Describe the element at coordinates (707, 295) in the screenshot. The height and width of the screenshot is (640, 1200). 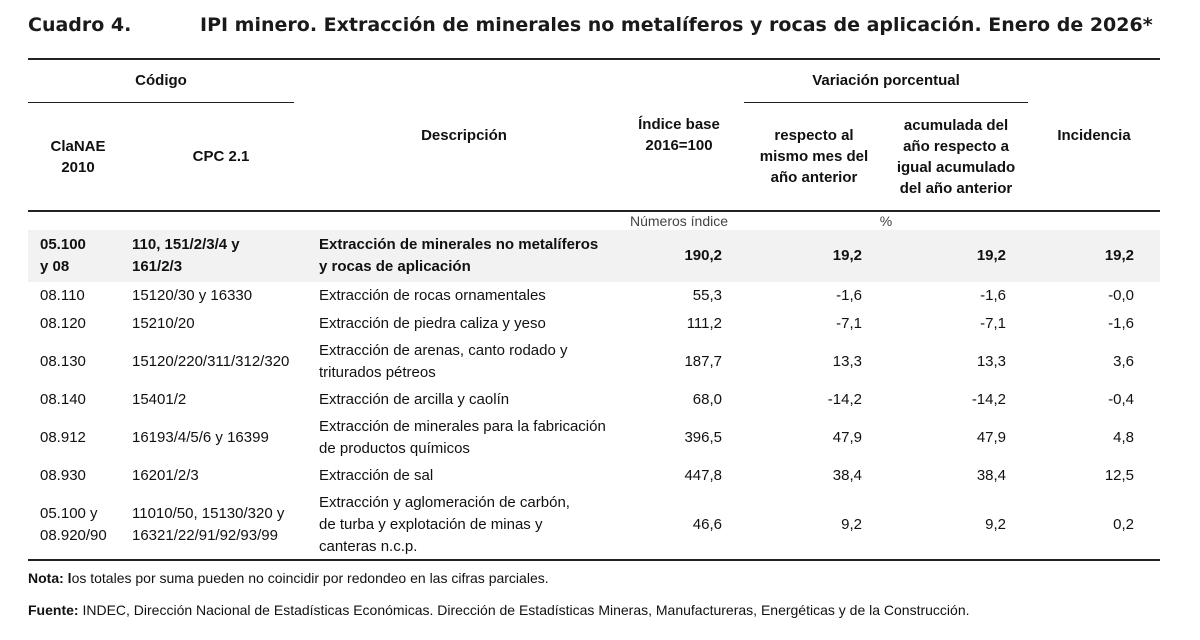
I see `index-cell: 55,3` at that location.